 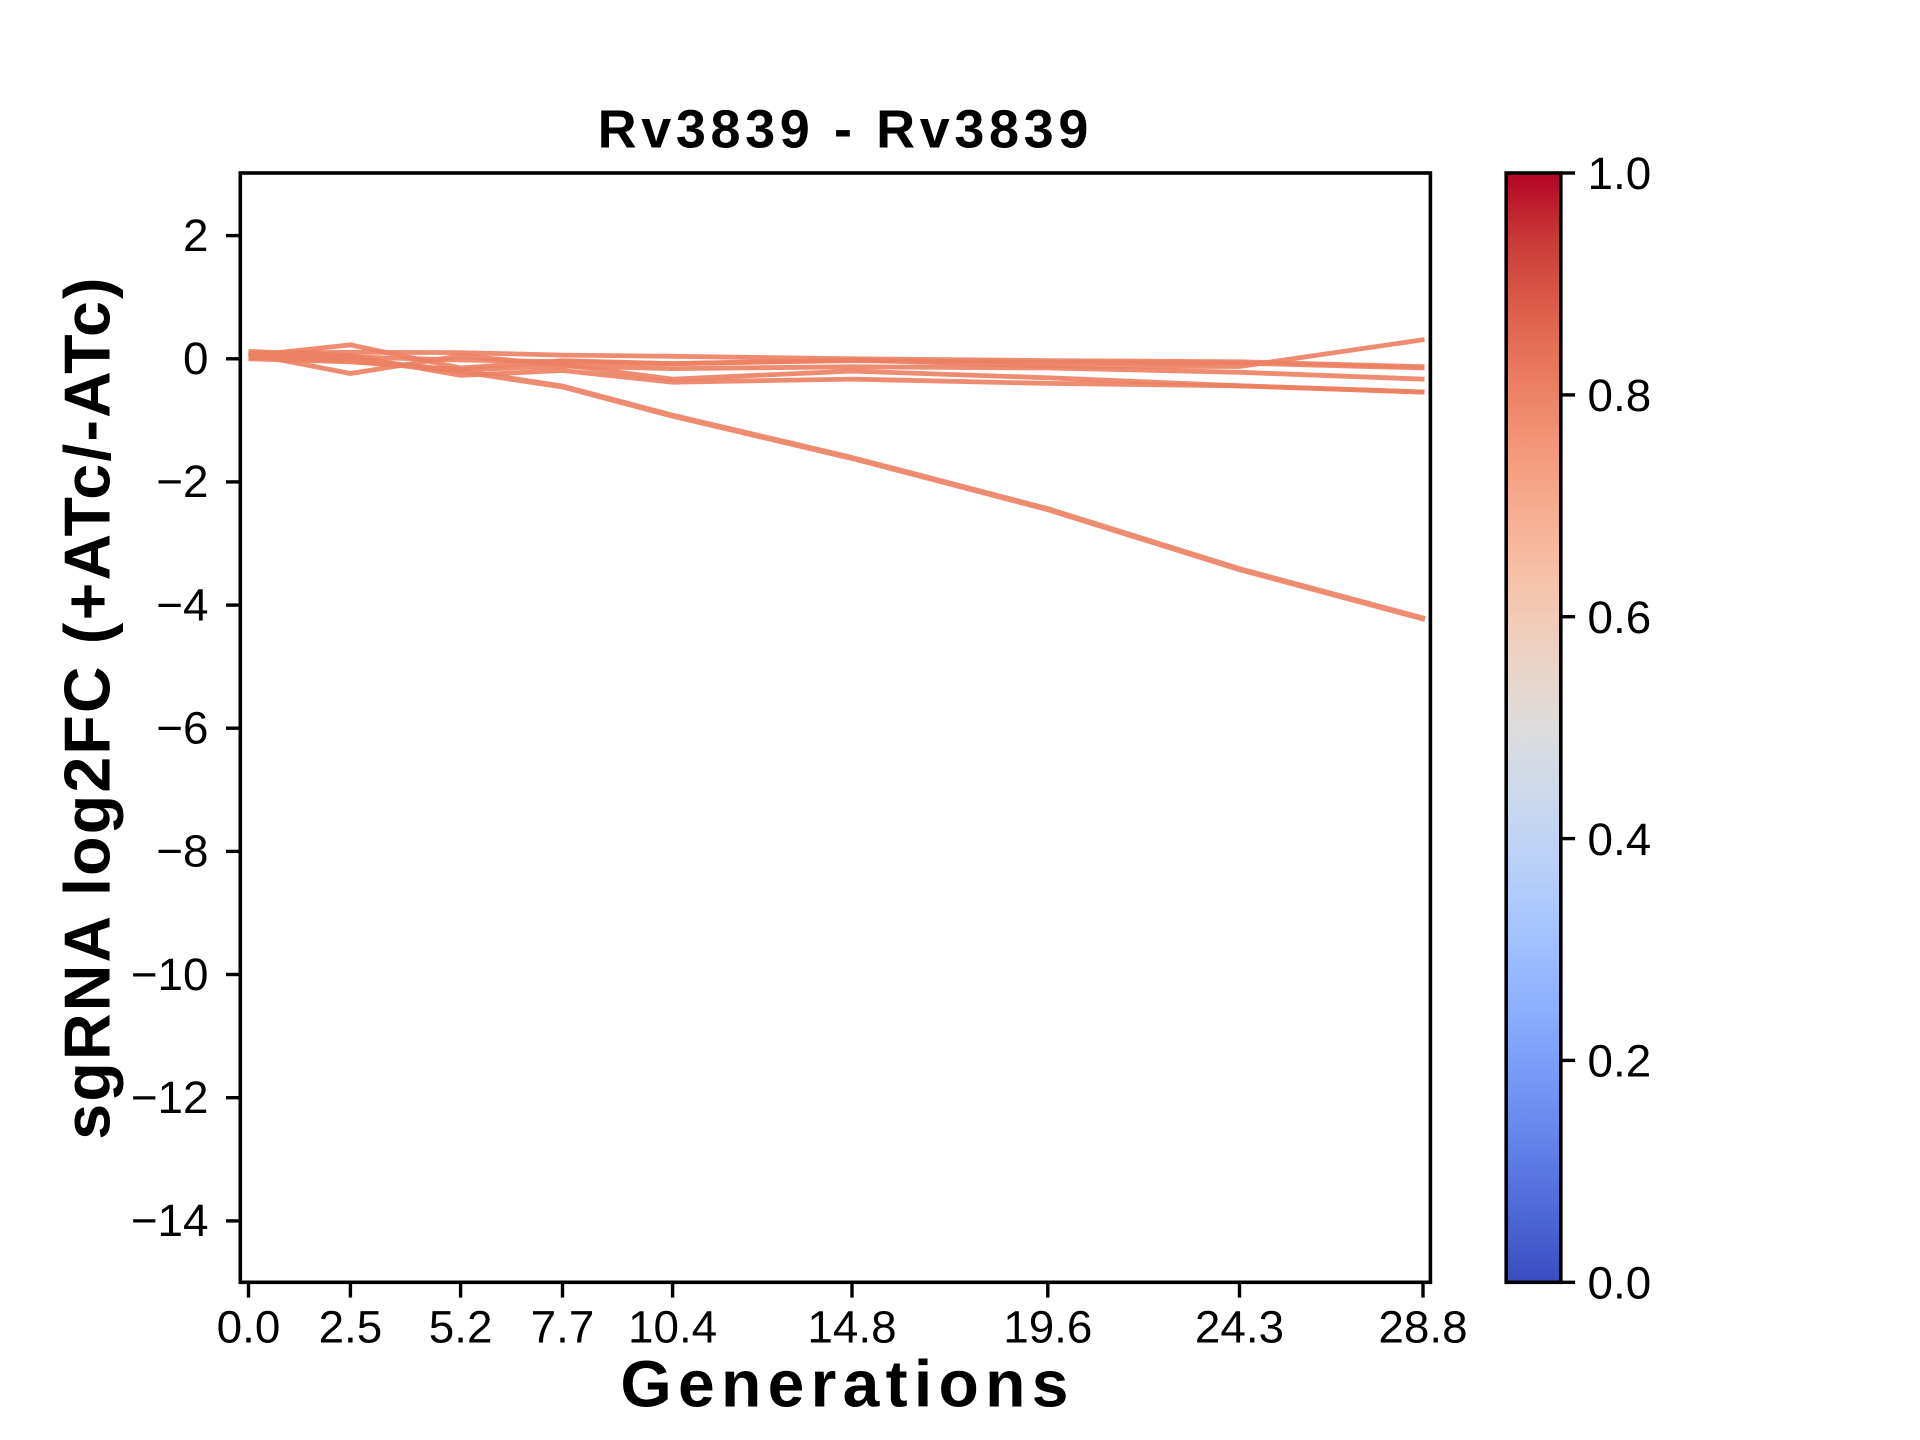 What do you see at coordinates (195, 235) in the screenshot?
I see `svg-text: 2` at bounding box center [195, 235].